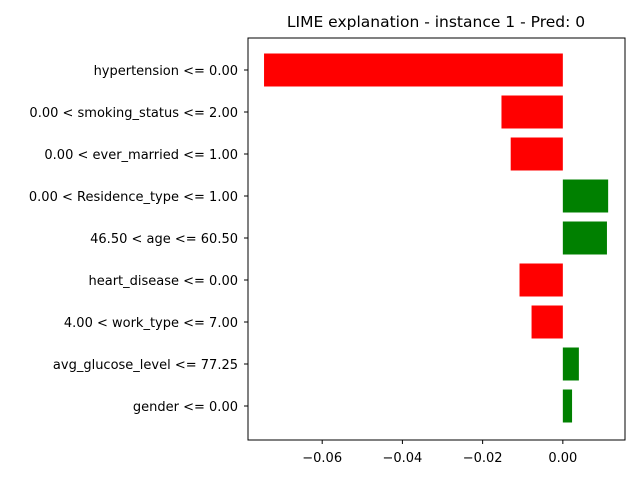 This screenshot has width=640, height=480. Describe the element at coordinates (145, 365) in the screenshot. I see `y-tick-label: avg_glucose_level <= 77.25` at that location.